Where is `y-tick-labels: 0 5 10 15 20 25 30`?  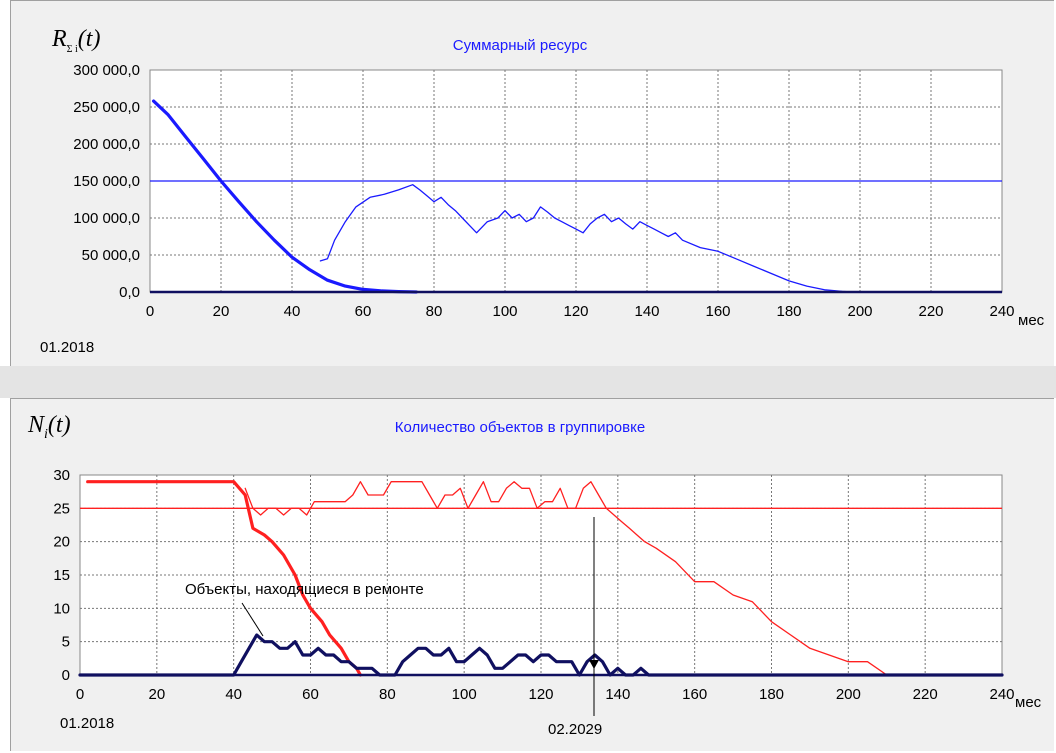 y-tick-labels: 0 5 10 15 20 25 30 is located at coordinates (61, 575).